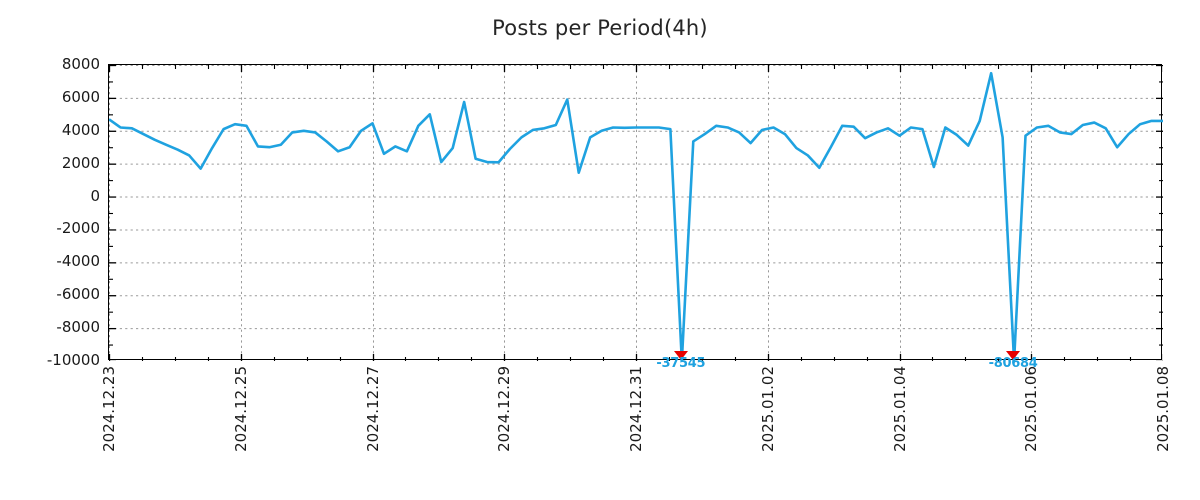 The image size is (1200, 500). What do you see at coordinates (240, 409) in the screenshot?
I see `x-axis-tick-label: 2024.12.25` at bounding box center [240, 409].